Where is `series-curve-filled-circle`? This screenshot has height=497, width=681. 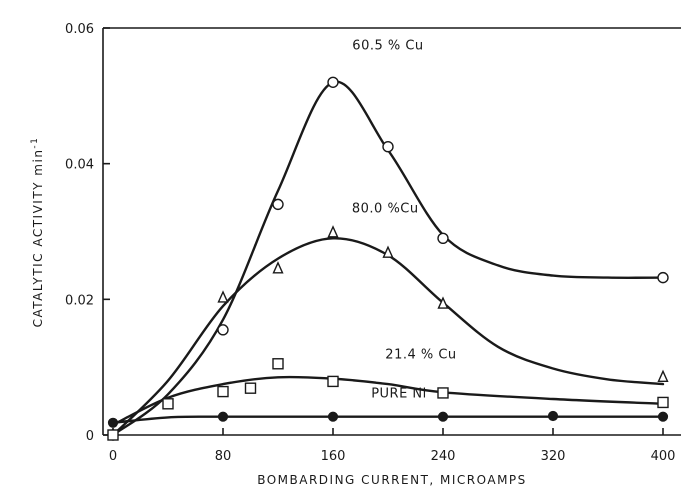
series-curve-filled-circle is located at coordinates (388, 419).